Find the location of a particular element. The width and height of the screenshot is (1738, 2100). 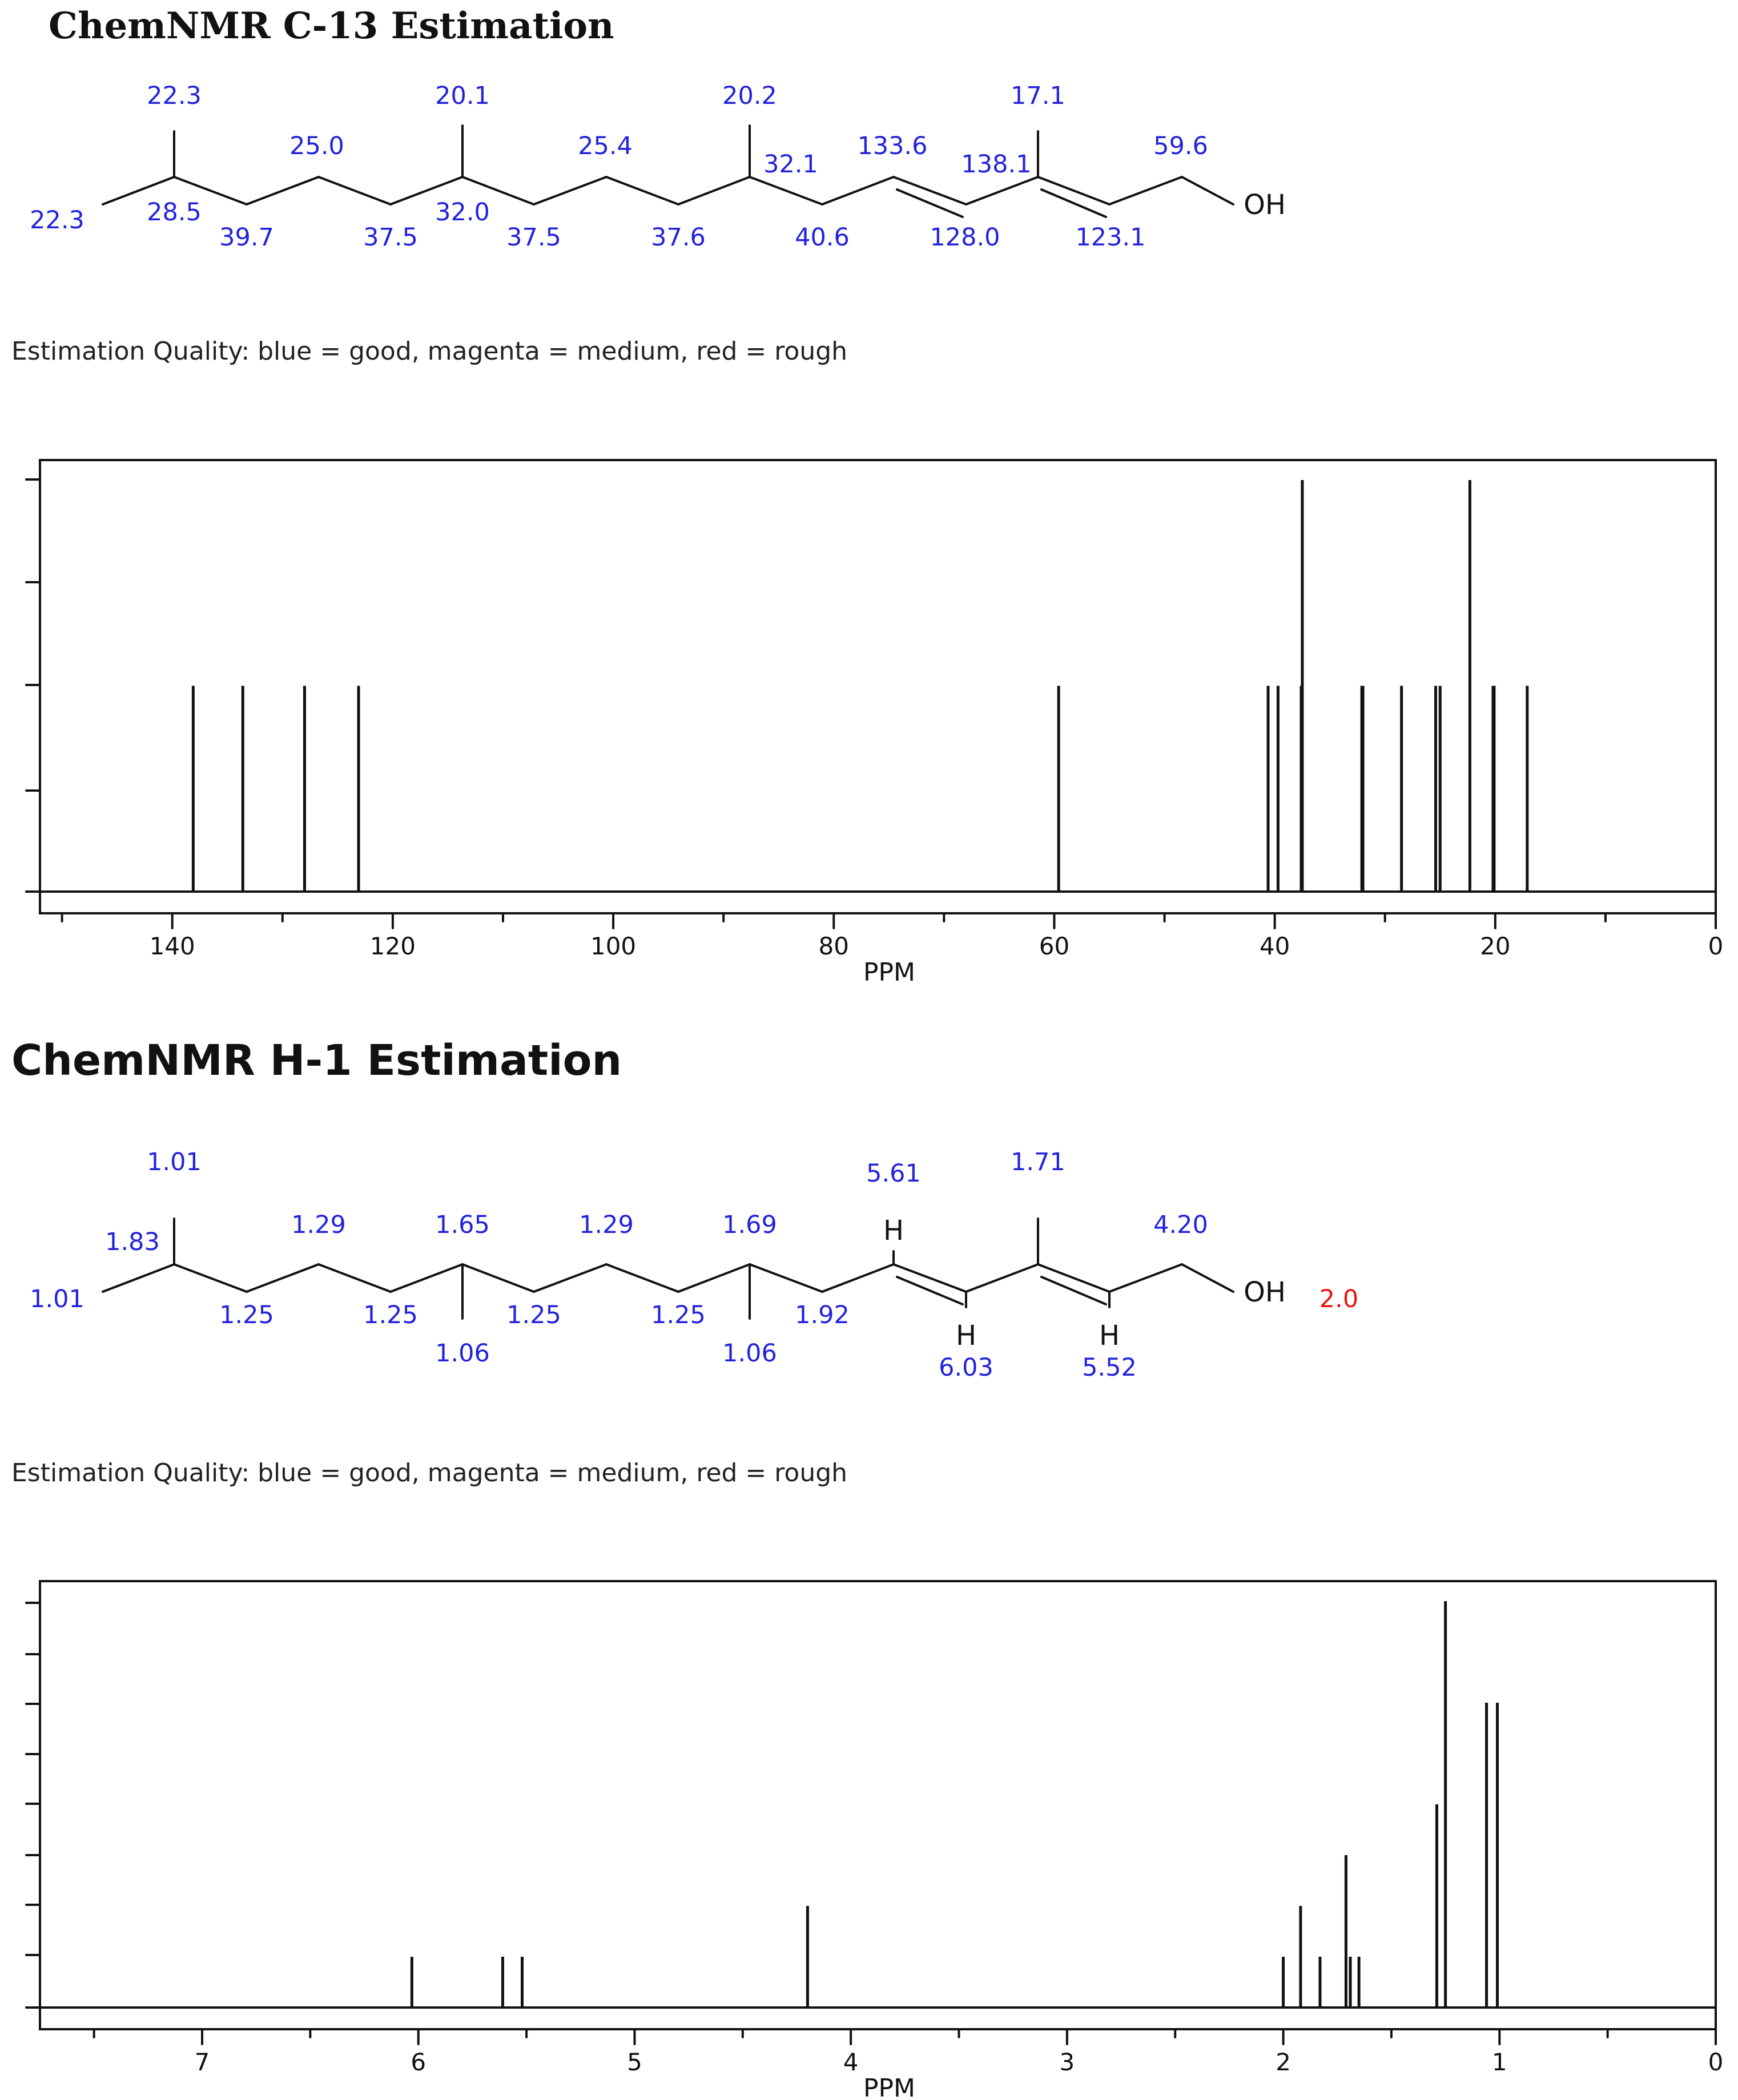

c13-shift-label: 59.6 is located at coordinates (1180, 146).